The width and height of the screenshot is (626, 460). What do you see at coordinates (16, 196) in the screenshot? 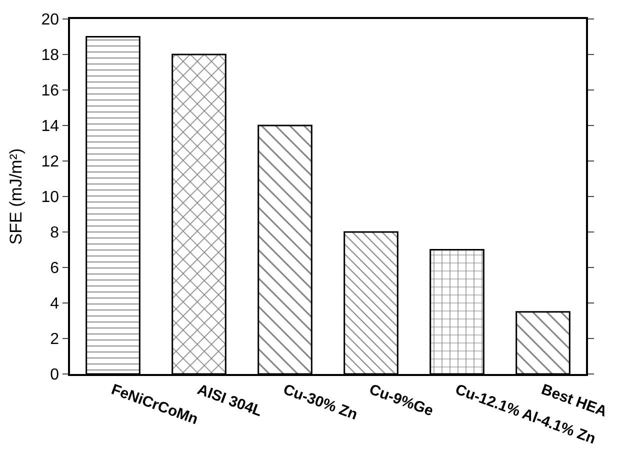
I see `y-axis-title: SFE (mJ/m²)` at bounding box center [16, 196].